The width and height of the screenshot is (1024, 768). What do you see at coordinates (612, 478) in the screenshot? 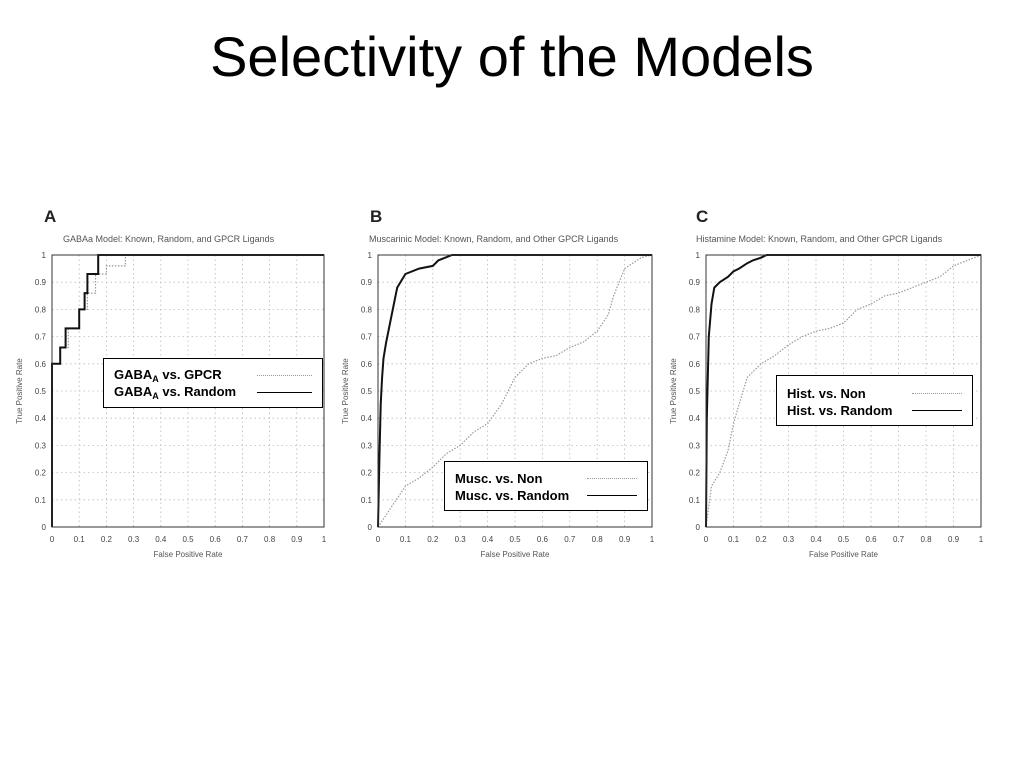
I see `legend-b-swatch-dotted` at bounding box center [612, 478].